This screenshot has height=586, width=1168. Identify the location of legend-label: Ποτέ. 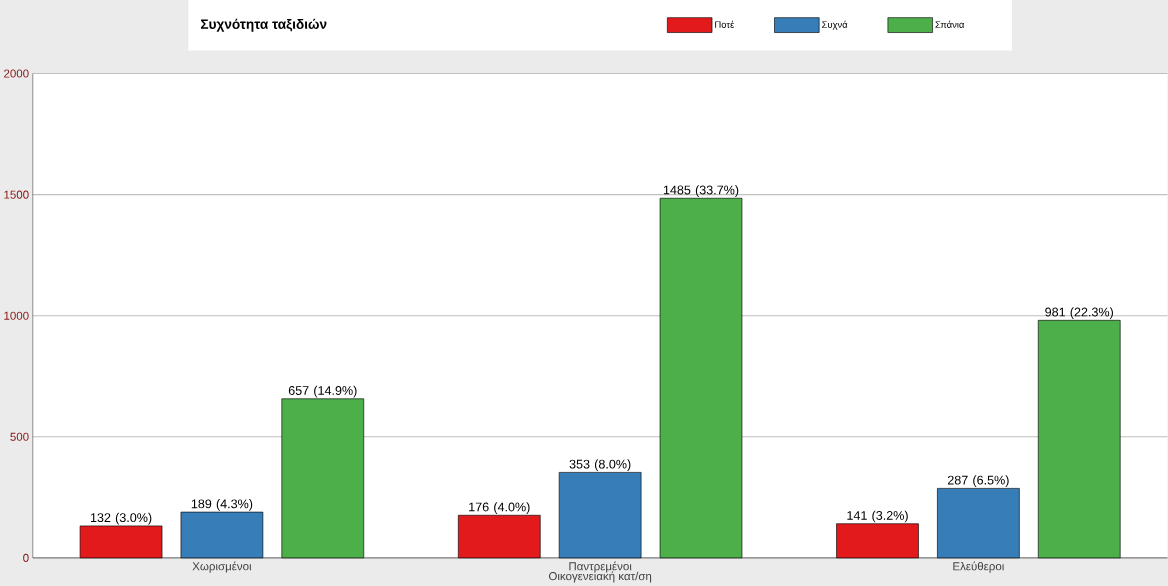
(725, 24).